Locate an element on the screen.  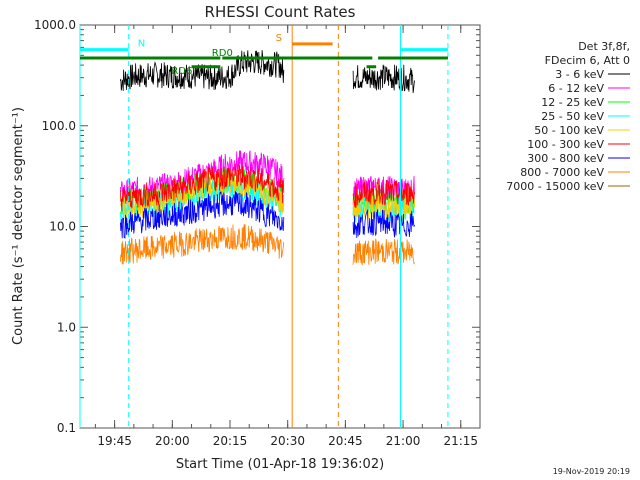
chart-title: RHESSI Count Rates is located at coordinates (280, 12).